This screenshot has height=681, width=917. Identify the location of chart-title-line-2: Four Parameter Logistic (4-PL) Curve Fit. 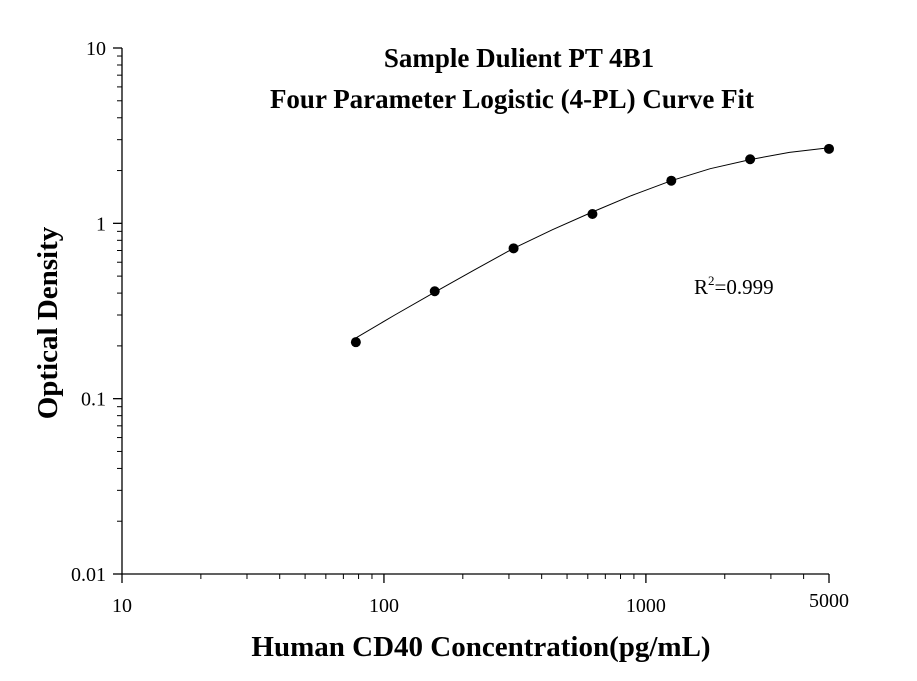
(512, 99).